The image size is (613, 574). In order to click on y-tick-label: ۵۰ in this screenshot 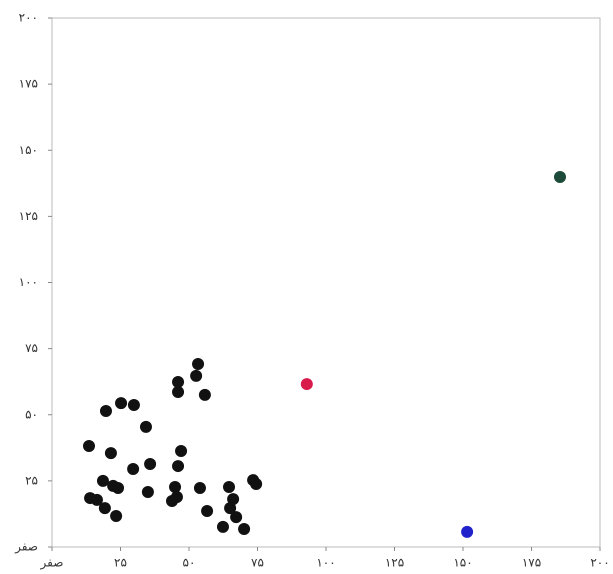, I will do `click(31, 414)`.